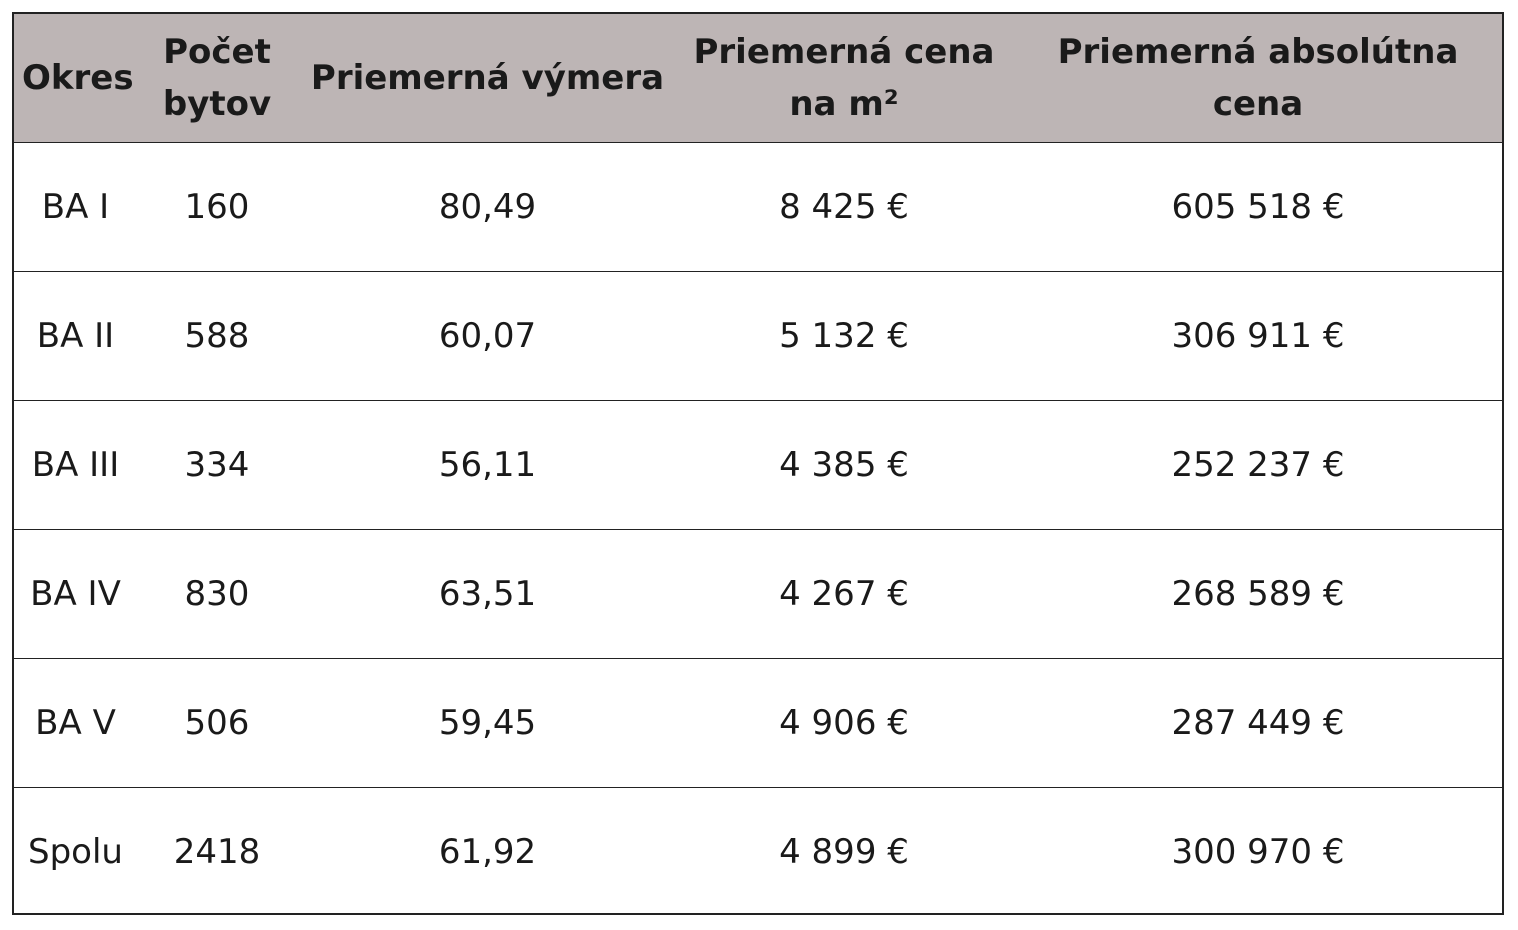 The width and height of the screenshot is (1518, 930). Describe the element at coordinates (1258, 206) in the screenshot. I see `cell-cena-abs: 605 518 €` at that location.